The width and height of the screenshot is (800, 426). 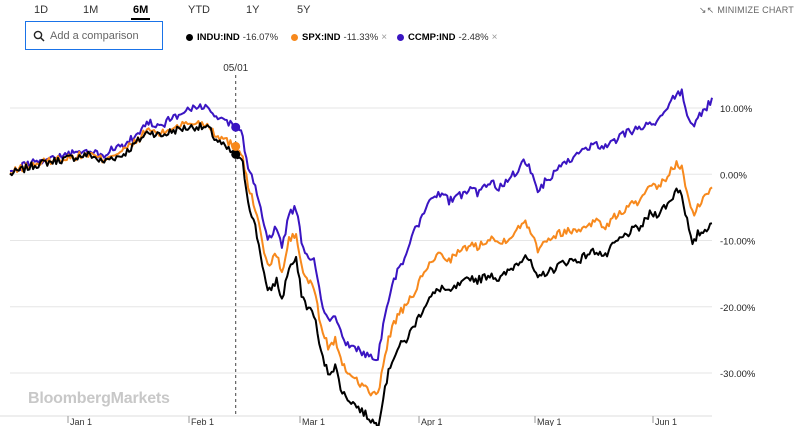 What do you see at coordinates (236, 127) in the screenshot?
I see `cursor-dot-ccmp` at bounding box center [236, 127].